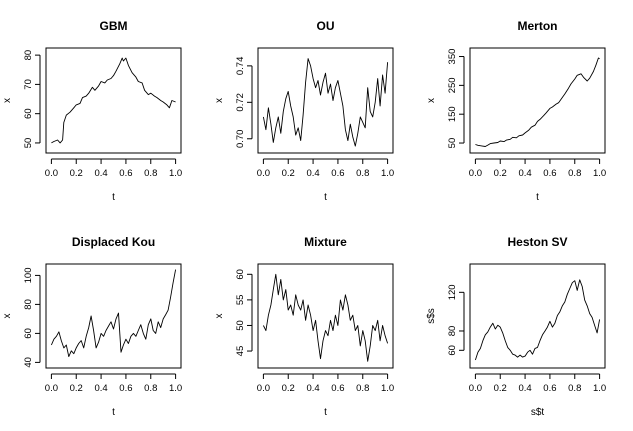 Image resolution: width=633 pixels, height=431 pixels. Describe the element at coordinates (28, 362) in the screenshot. I see `y-tick-label: 40` at that location.